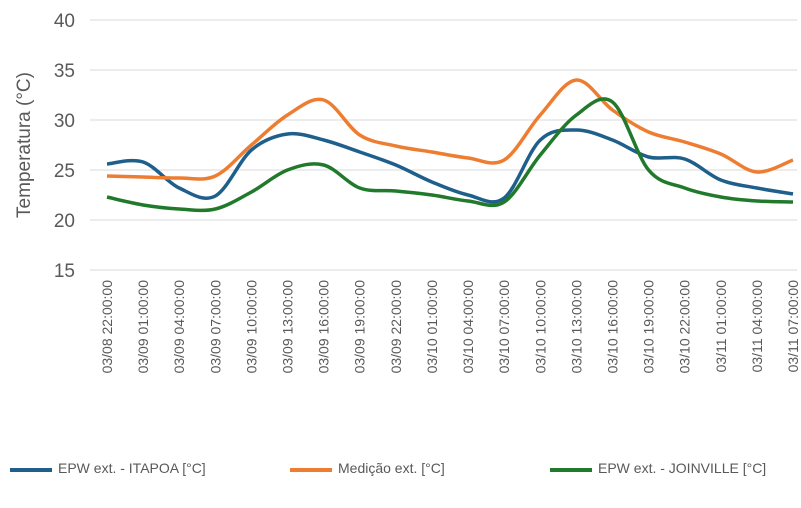 This screenshot has height=508, width=801. Describe the element at coordinates (132, 468) in the screenshot. I see `legend-label: EPW ext. - ITAPOA [°C]` at that location.